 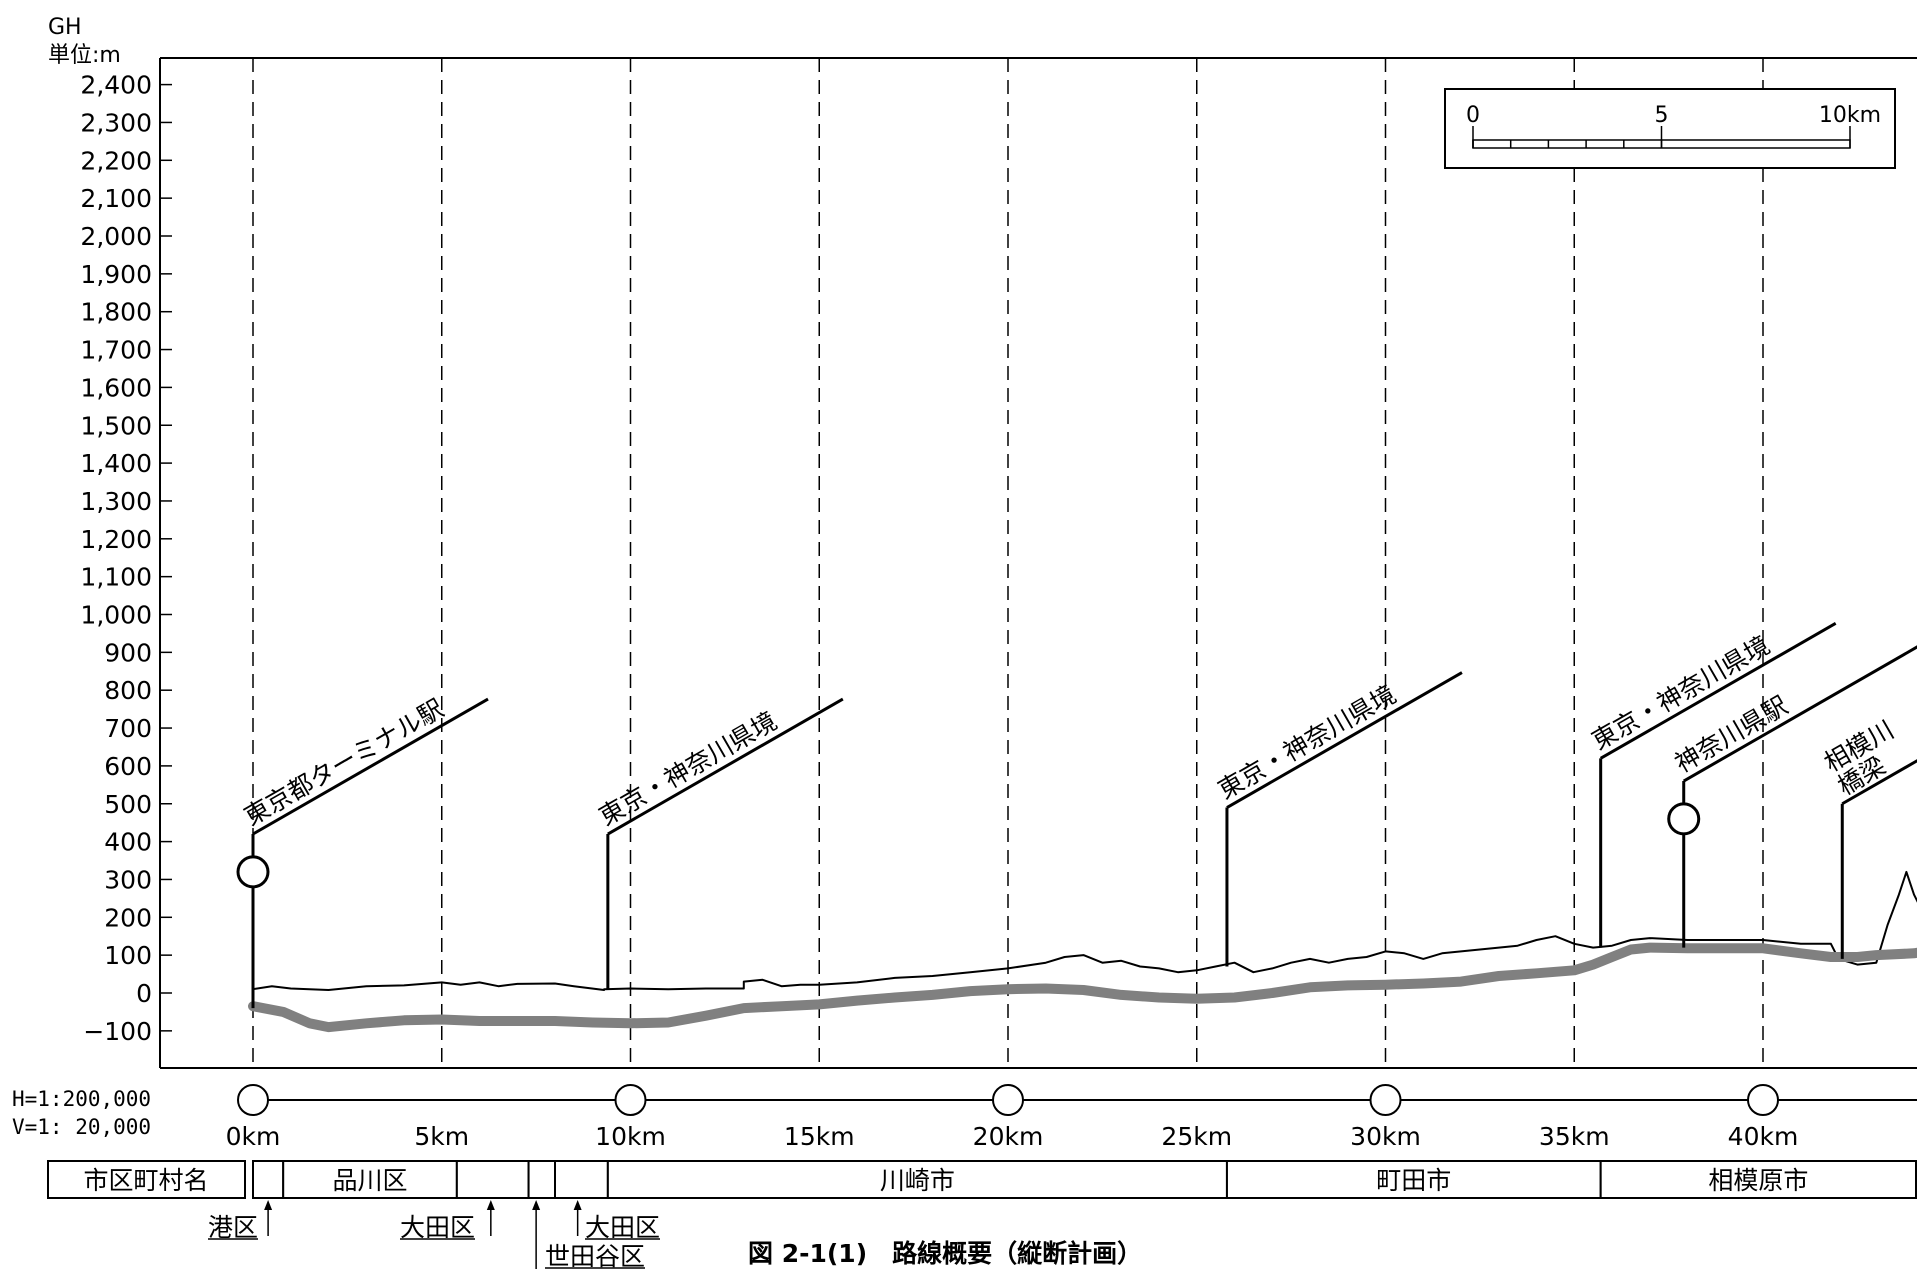 What do you see at coordinates (128, 842) in the screenshot?
I see `y-tick-label: 400` at bounding box center [128, 842].